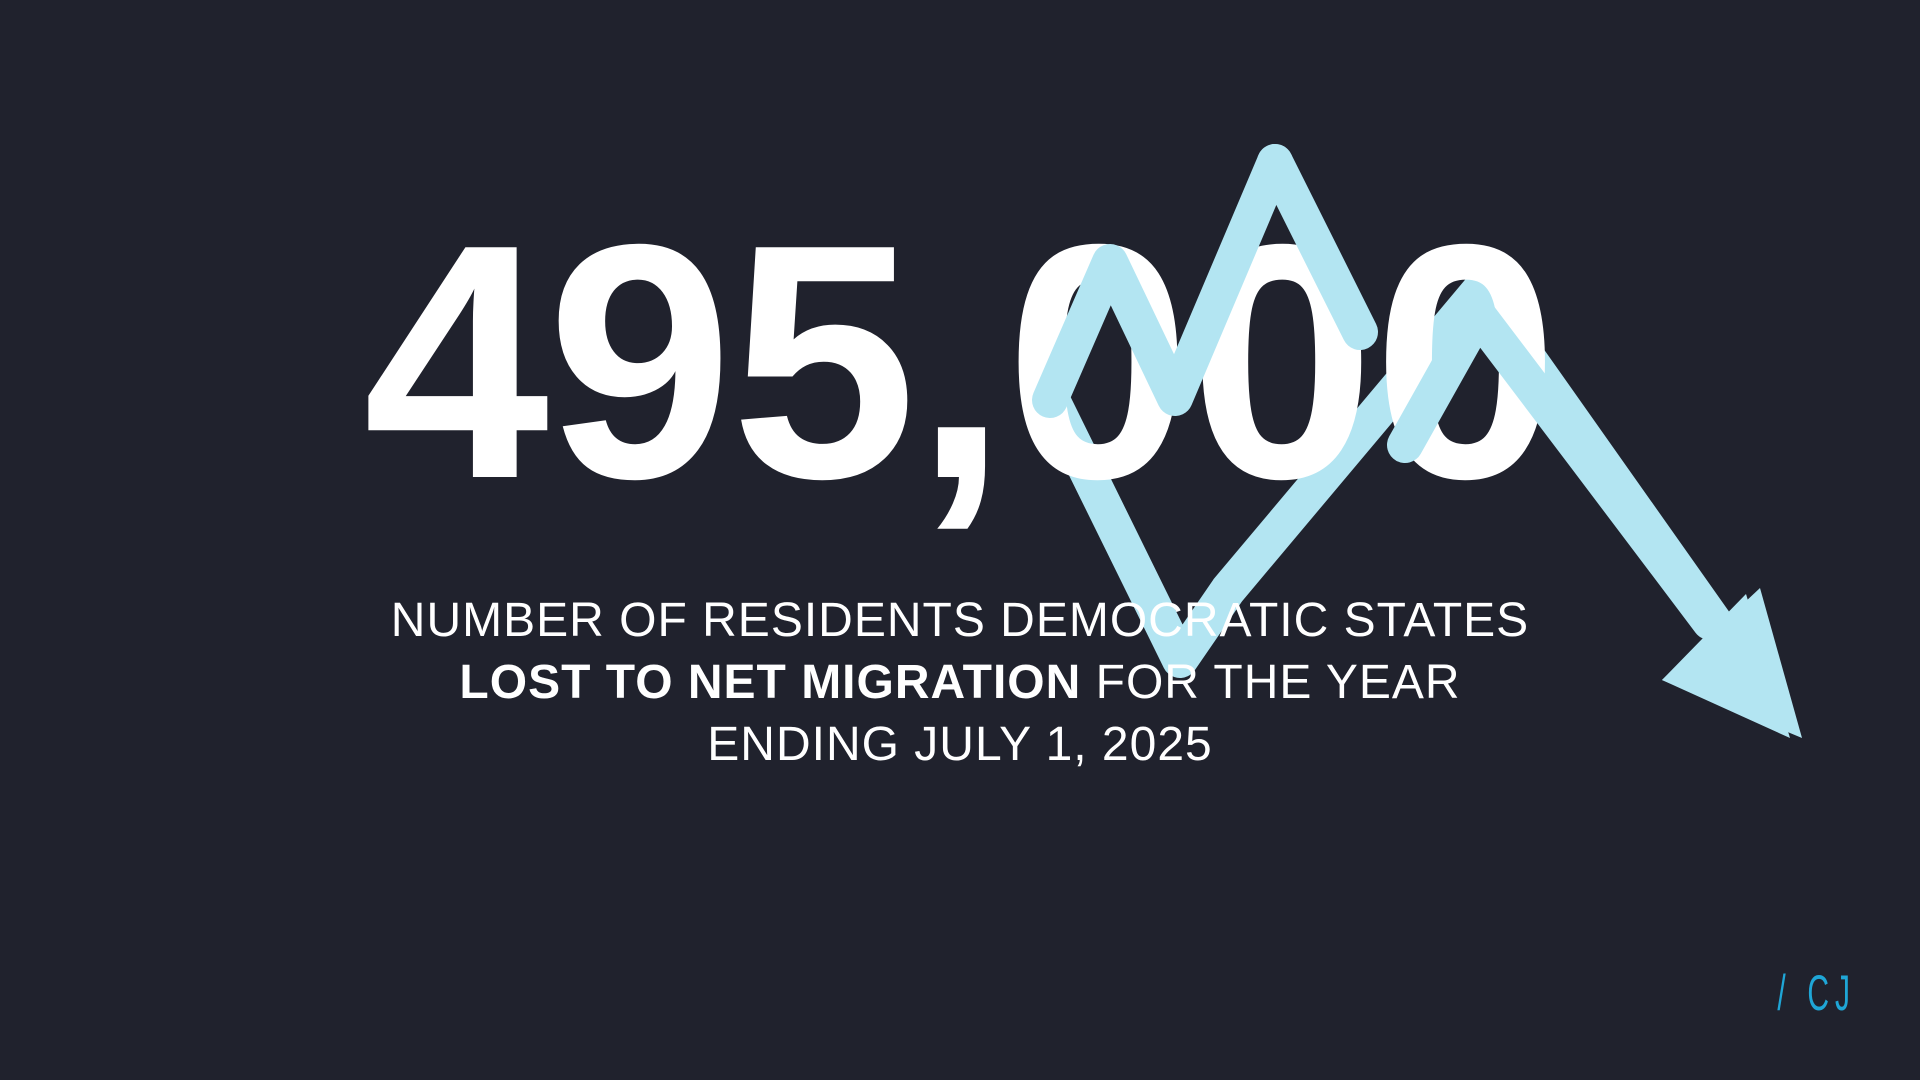 This screenshot has height=1080, width=1920. Describe the element at coordinates (1271, 682) in the screenshot. I see `caption-line-2-rest: FOR THE YEAR` at that location.